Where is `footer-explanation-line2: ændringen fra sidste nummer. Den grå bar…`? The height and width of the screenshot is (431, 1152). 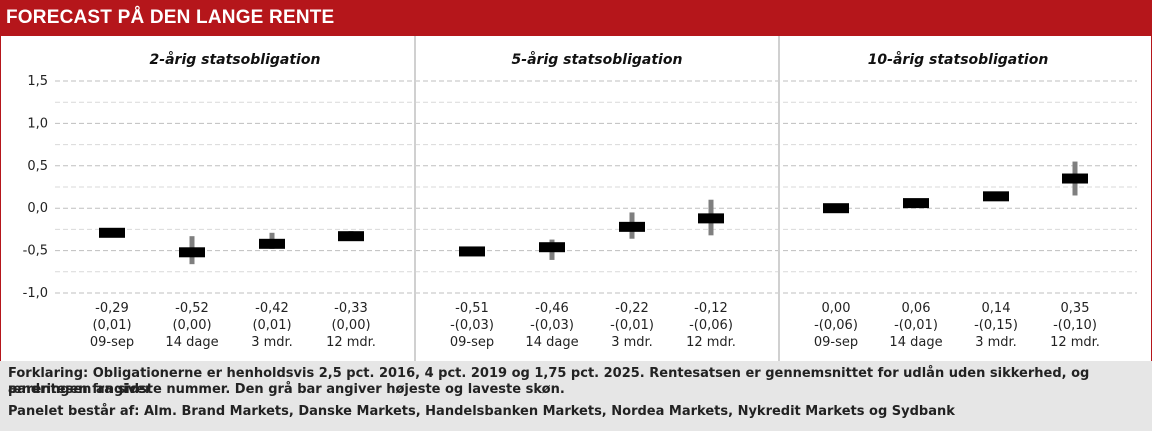
footer-explanation-line2: ændringen fra sidste nummer. Den grå bar… is located at coordinates (286, 389).